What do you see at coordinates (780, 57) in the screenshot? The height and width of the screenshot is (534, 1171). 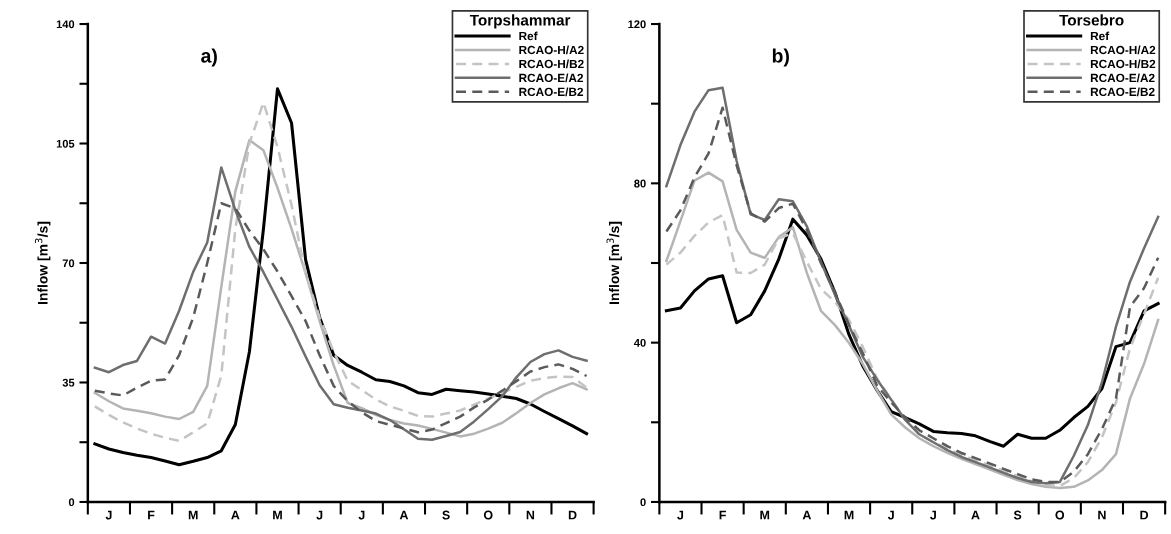 I see `annotation: b)` at bounding box center [780, 57].